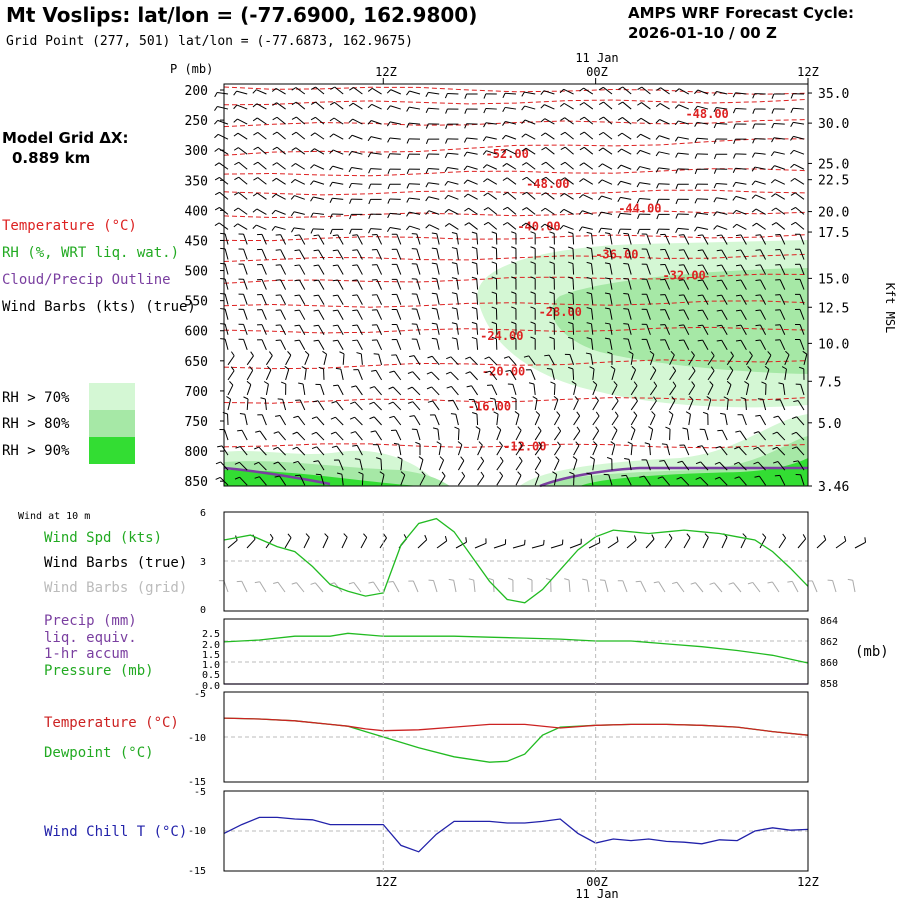 The image size is (900, 900). What do you see at coordinates (833, 181) in the screenshot?
I see `kft-tick-label: 22.5` at bounding box center [833, 181].